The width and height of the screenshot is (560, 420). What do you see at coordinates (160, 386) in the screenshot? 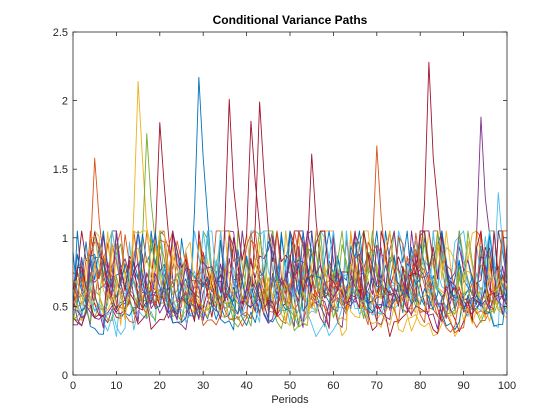
I see `x-tick-label: 20` at bounding box center [160, 386].